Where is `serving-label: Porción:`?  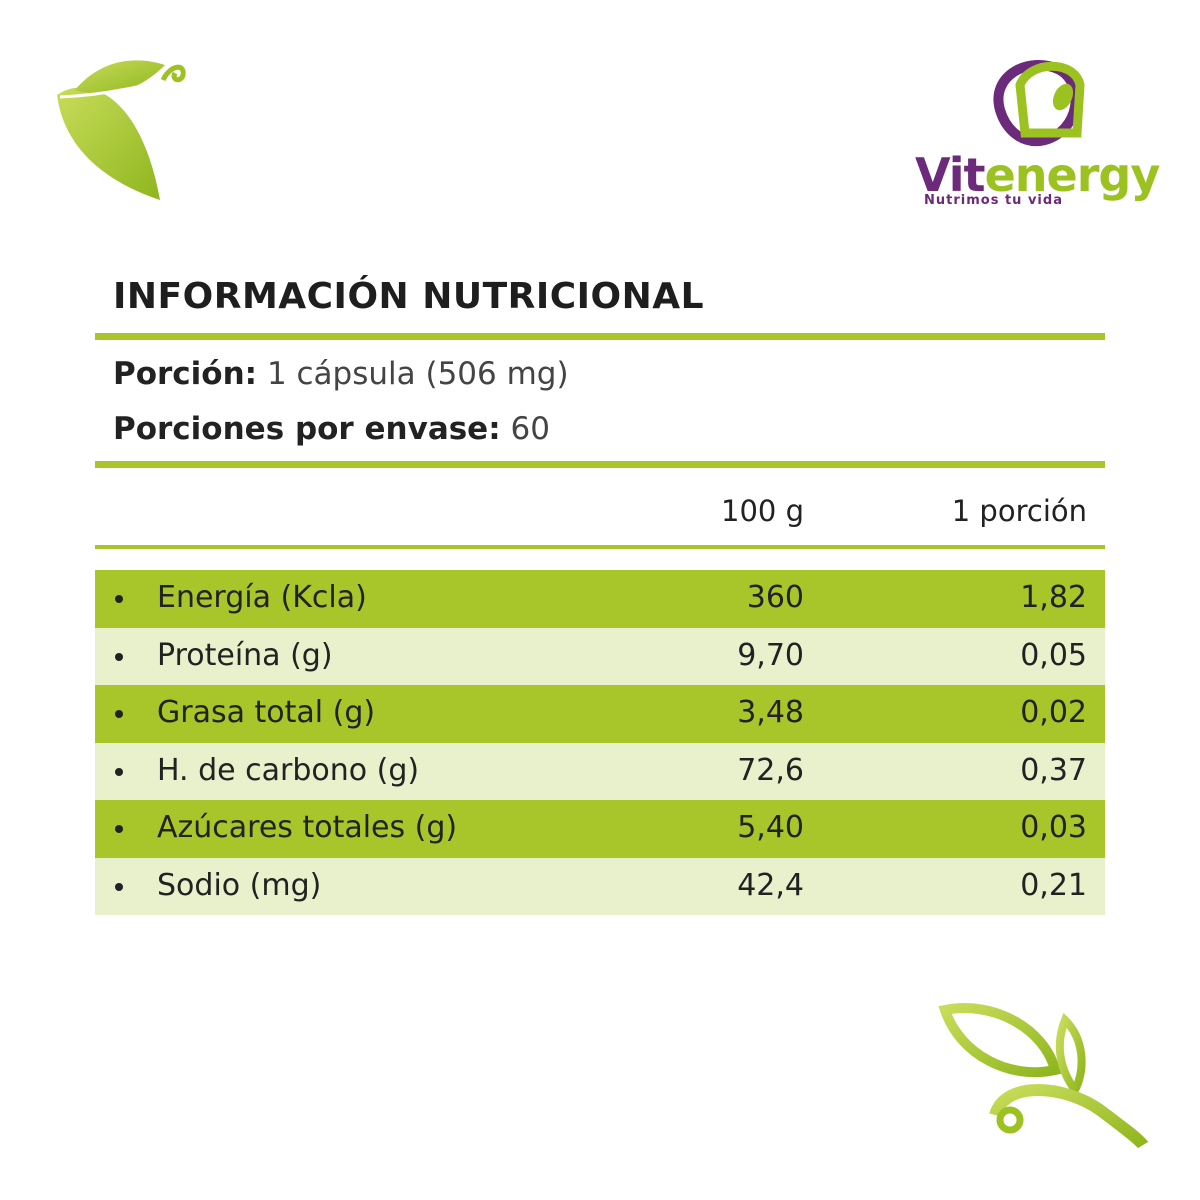
serving-label: Porción: is located at coordinates (185, 374).